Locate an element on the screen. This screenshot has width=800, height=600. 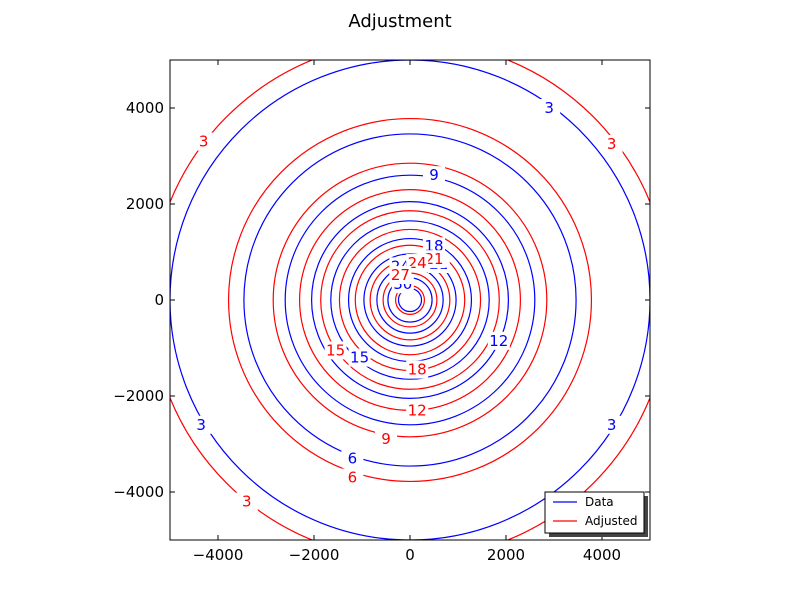
contour-label-adjusted-27: 27 is located at coordinates (400, 275).